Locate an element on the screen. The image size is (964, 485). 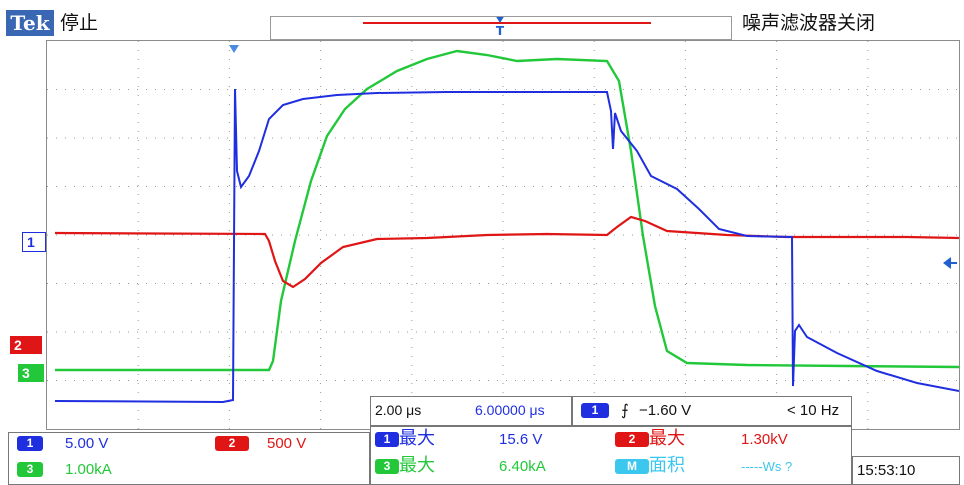
meas4-name: 面积 is located at coordinates (667, 465).